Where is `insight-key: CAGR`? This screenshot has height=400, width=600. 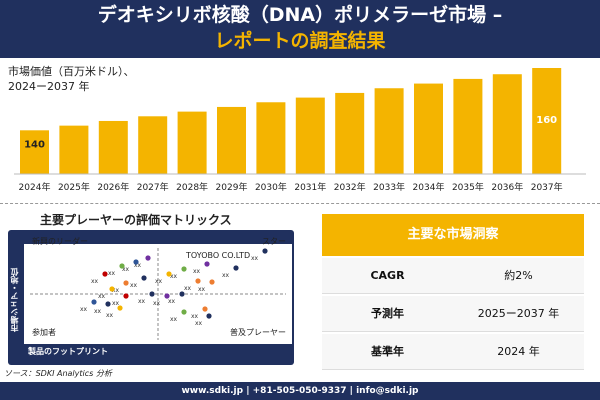 insight-key: CAGR is located at coordinates (387, 275).